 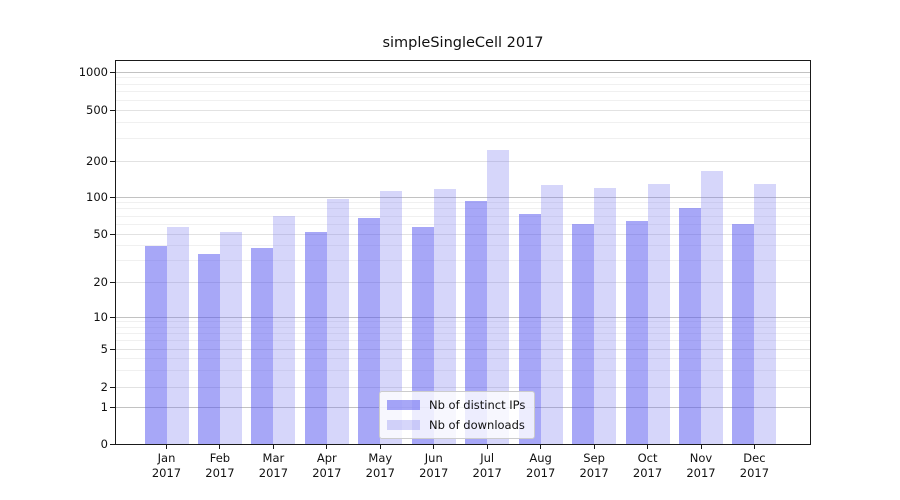 What do you see at coordinates (327, 465) in the screenshot?
I see `x-tick-label: Apr 2017` at bounding box center [327, 465].